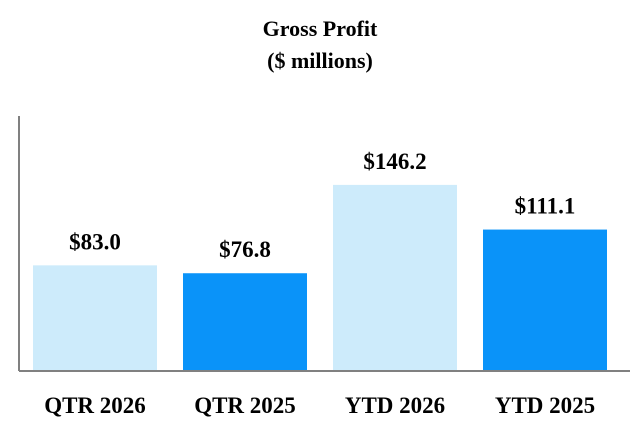 The height and width of the screenshot is (440, 640). I want to click on category-label-ytd-2025: YTD 2025, so click(545, 405).